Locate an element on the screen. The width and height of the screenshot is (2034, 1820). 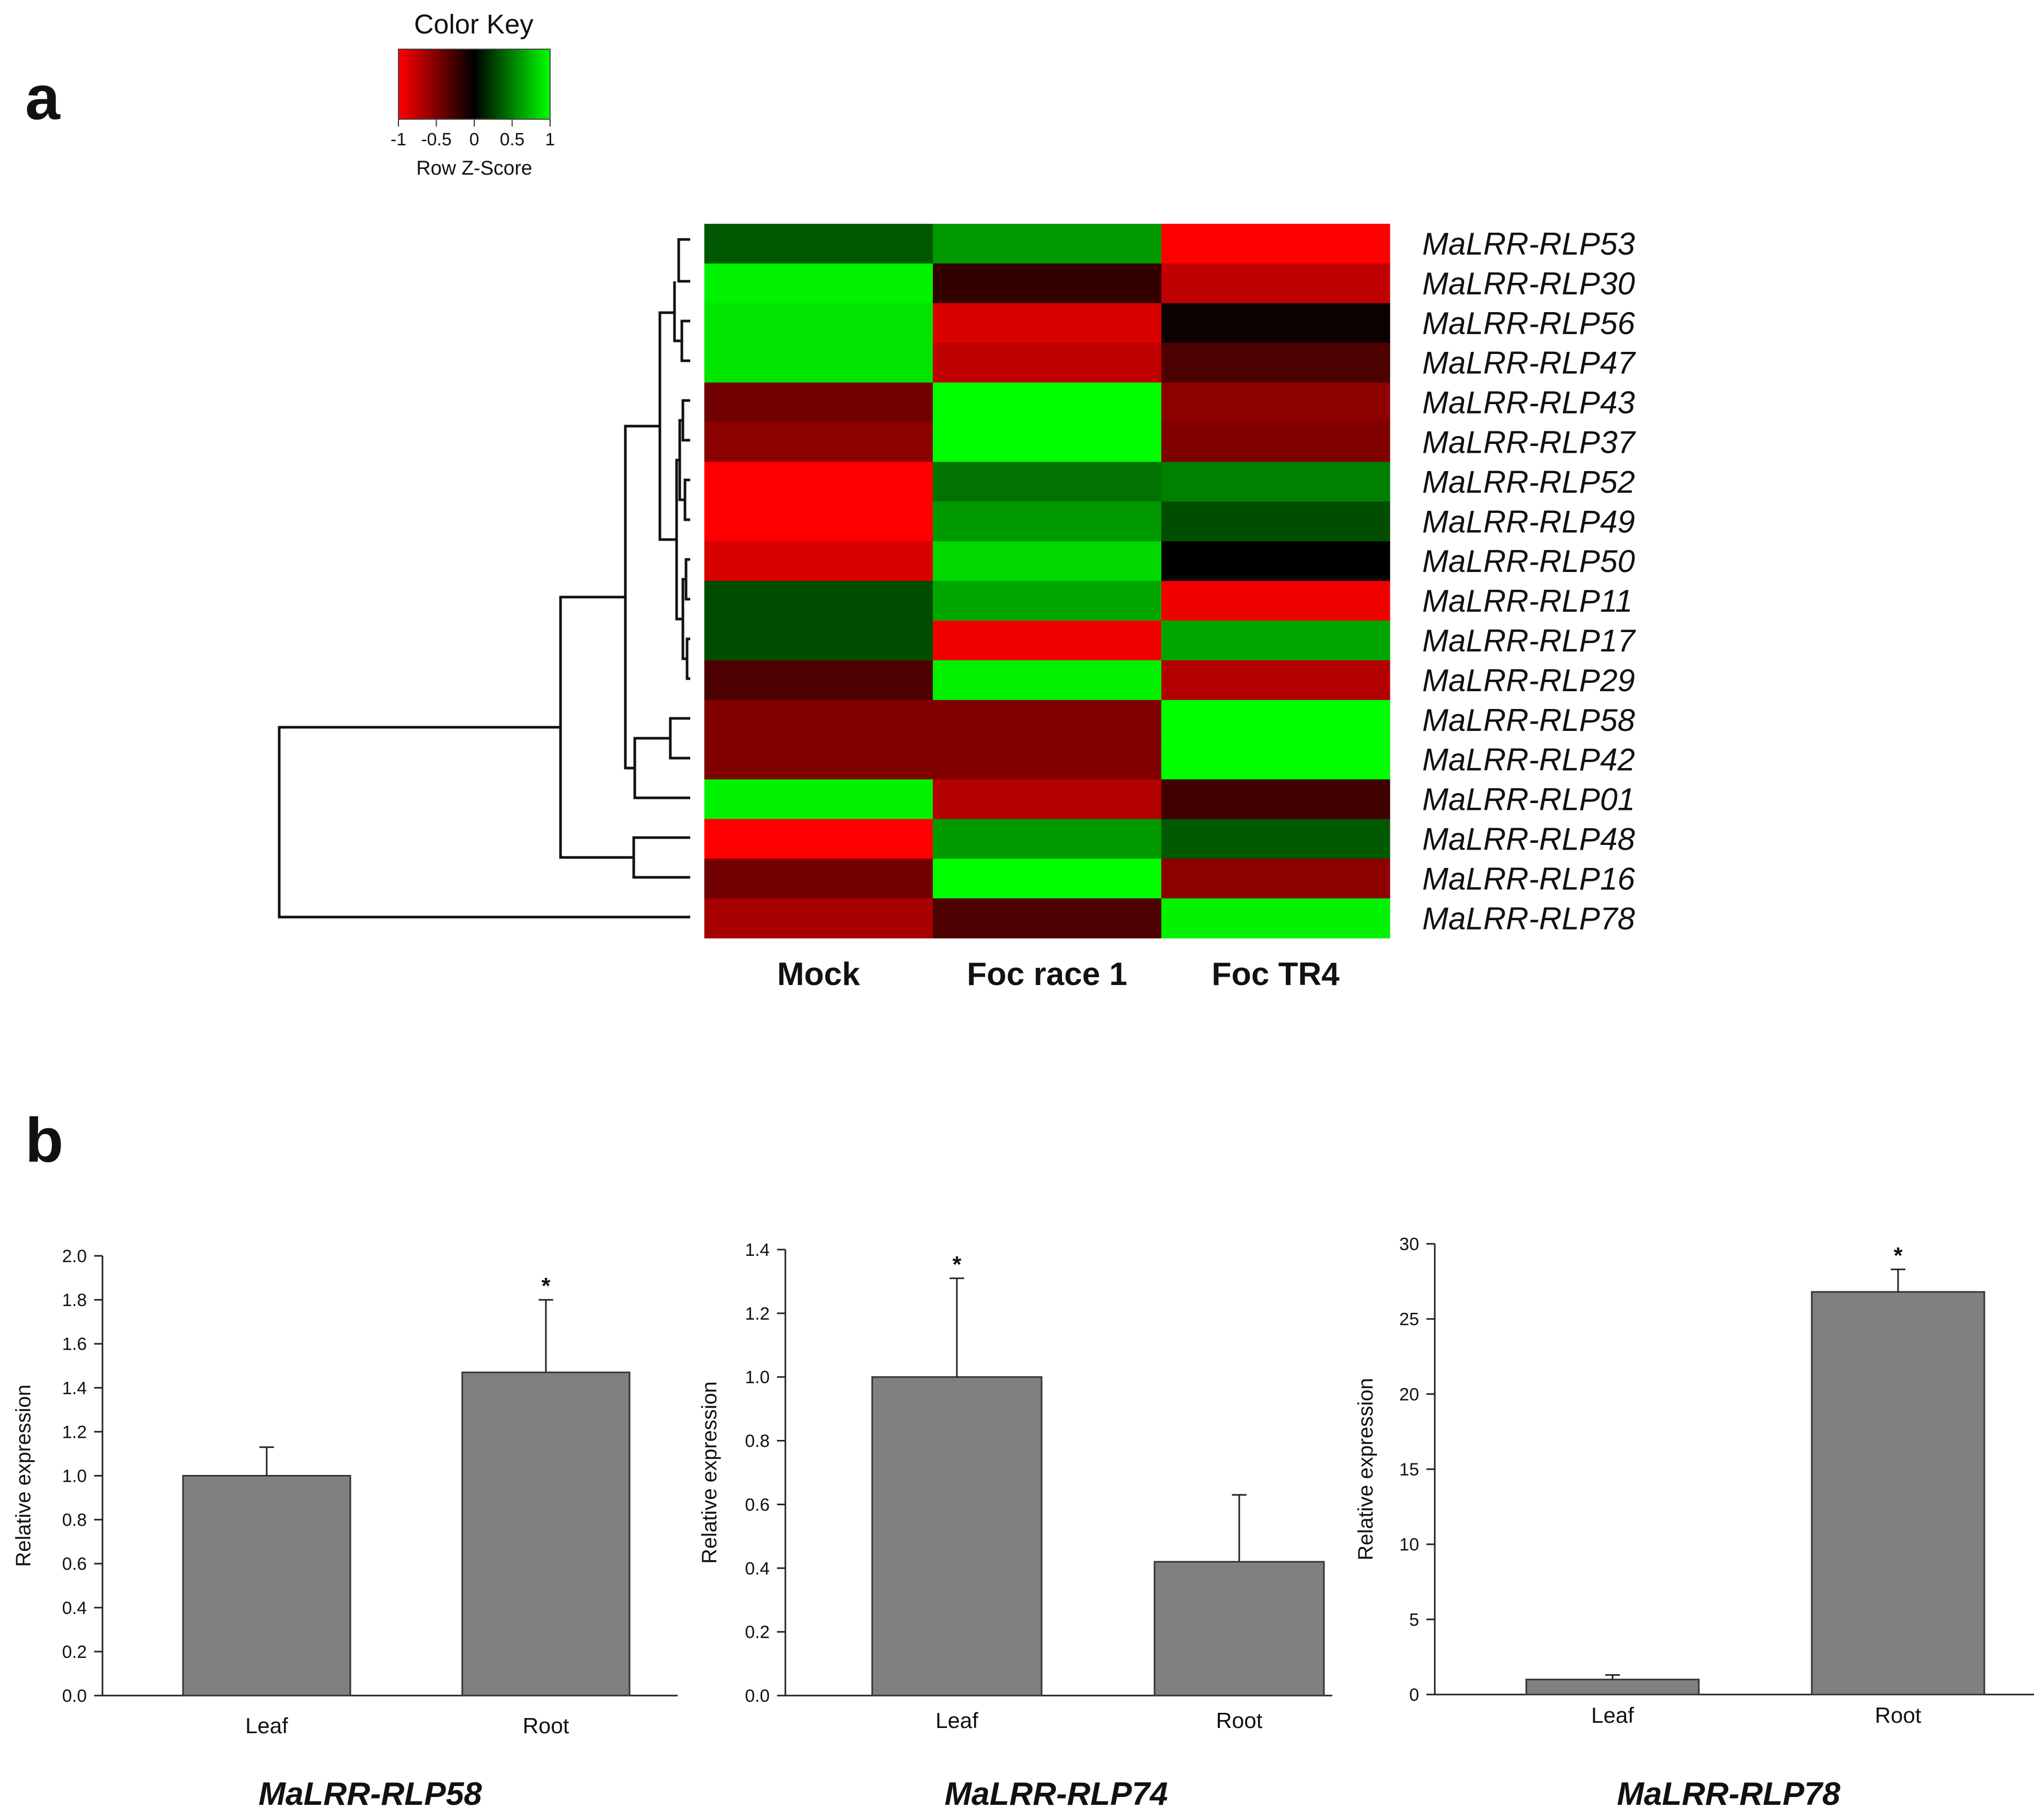
heatmap-row-label: MaLRR-RLP49 is located at coordinates (1529, 521).